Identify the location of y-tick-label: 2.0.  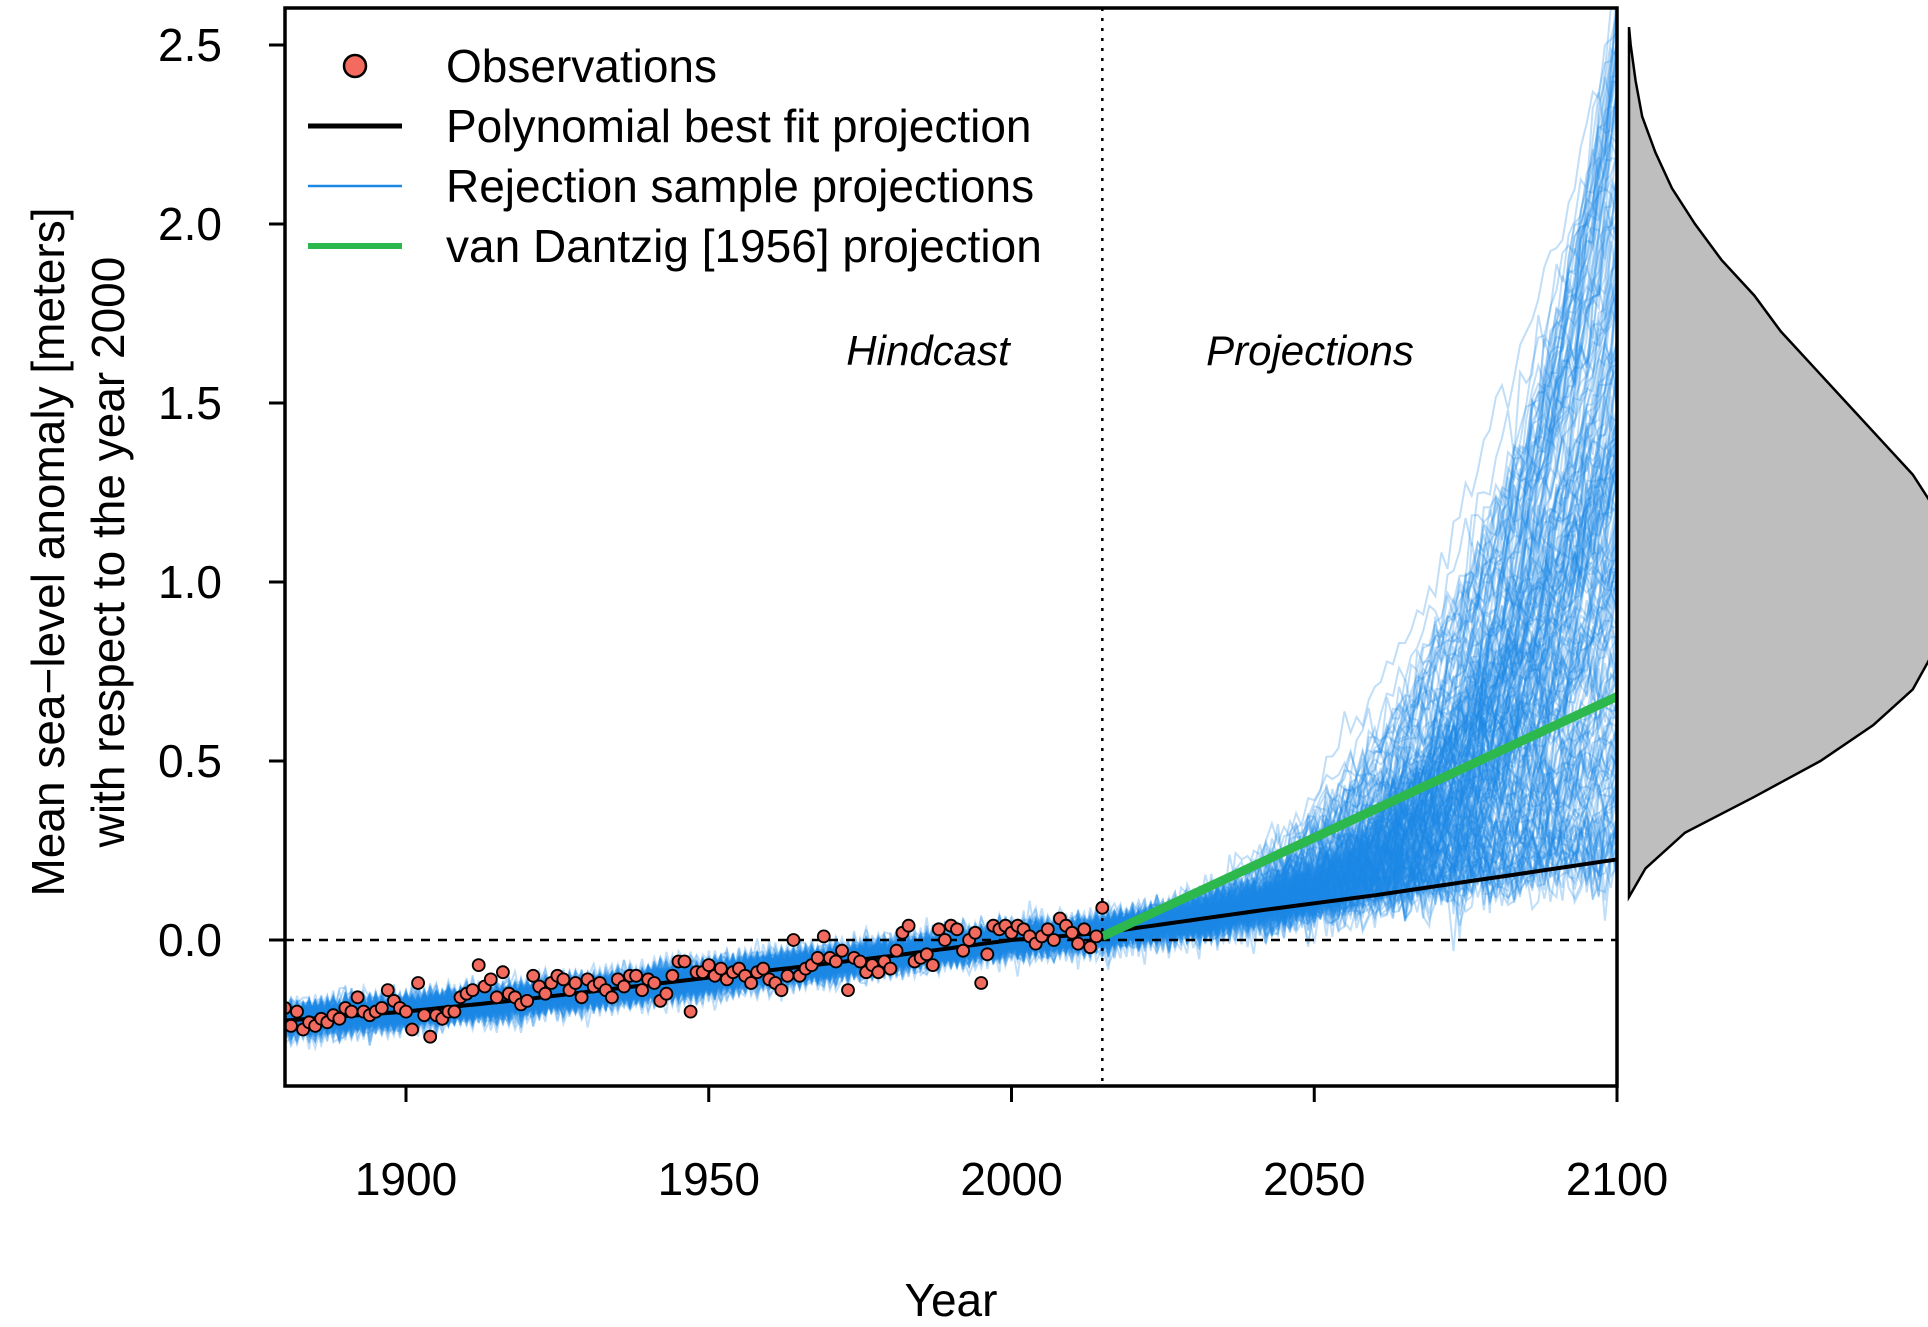
(190, 224).